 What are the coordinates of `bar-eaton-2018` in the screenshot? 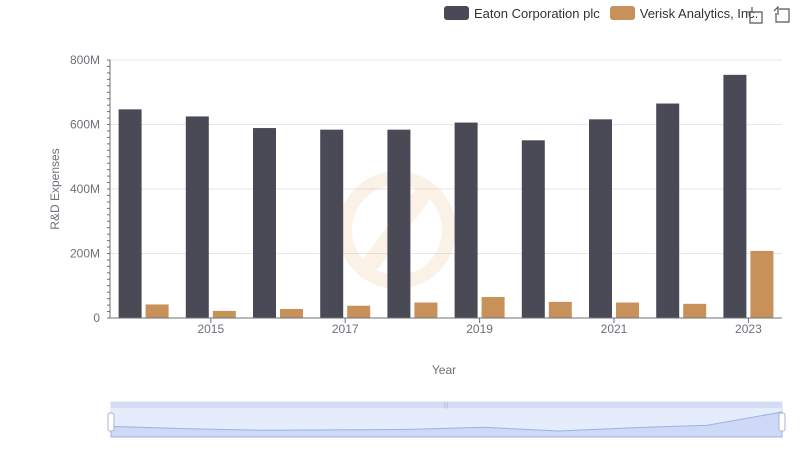 It's located at (399, 223).